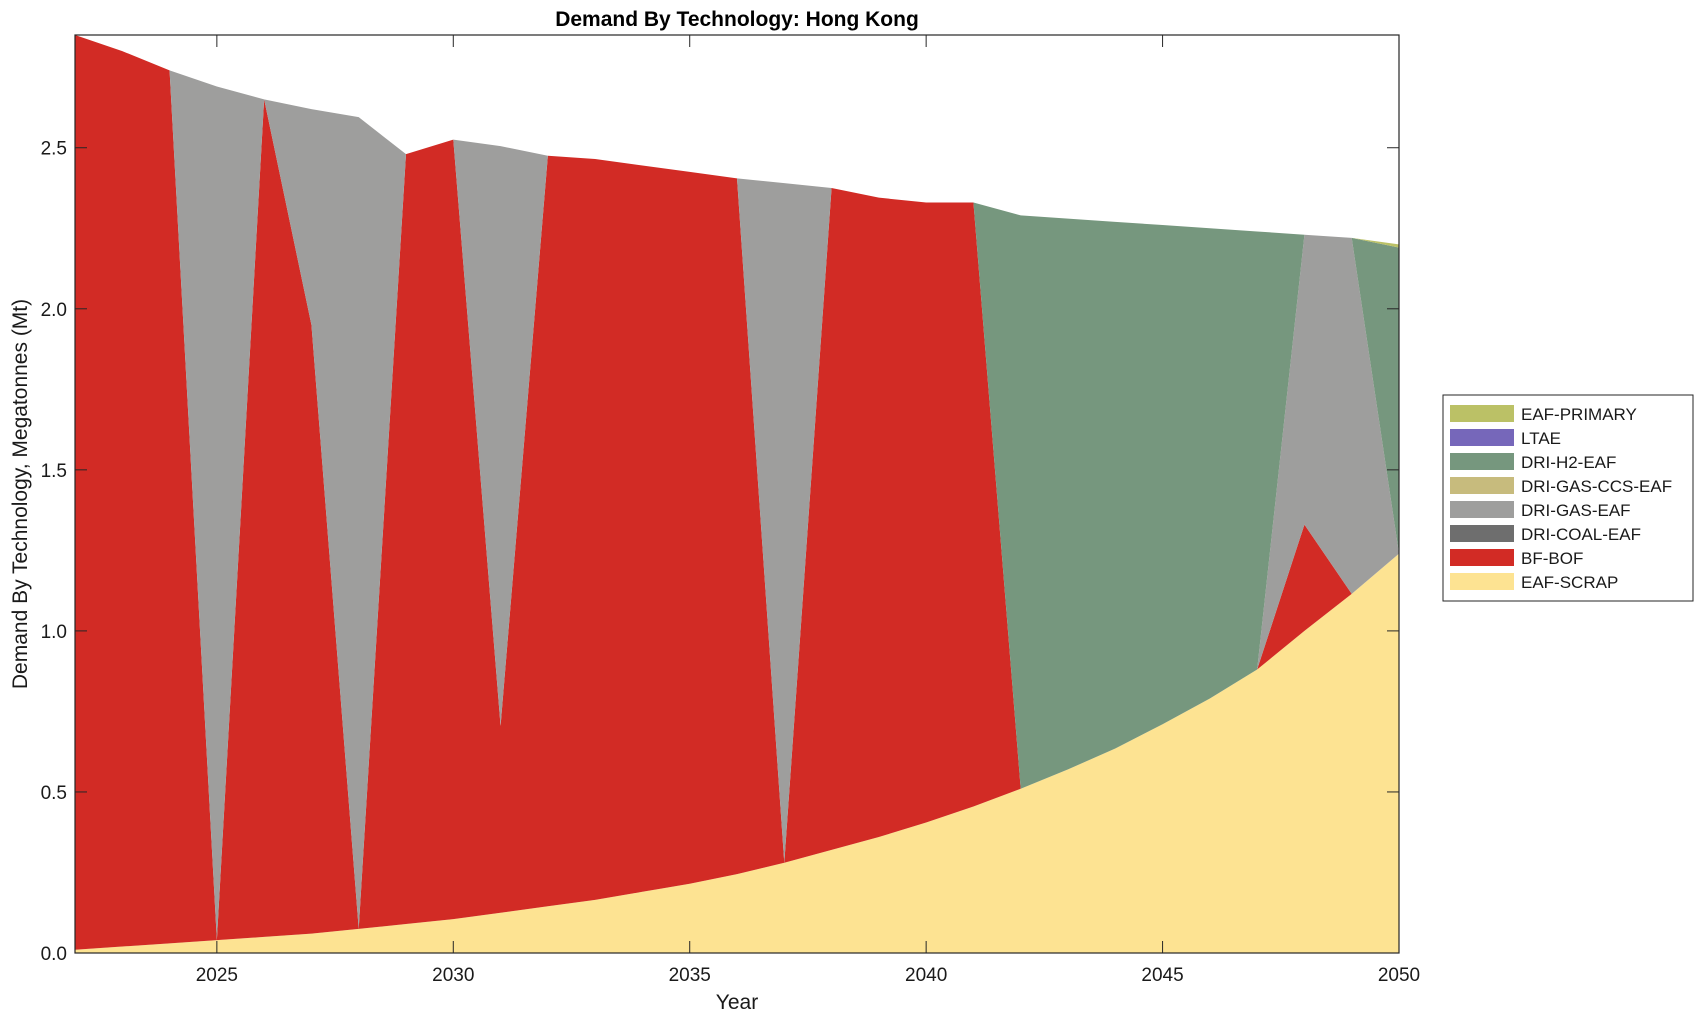  I want to click on y-tick-label: 1.0, so click(54, 632).